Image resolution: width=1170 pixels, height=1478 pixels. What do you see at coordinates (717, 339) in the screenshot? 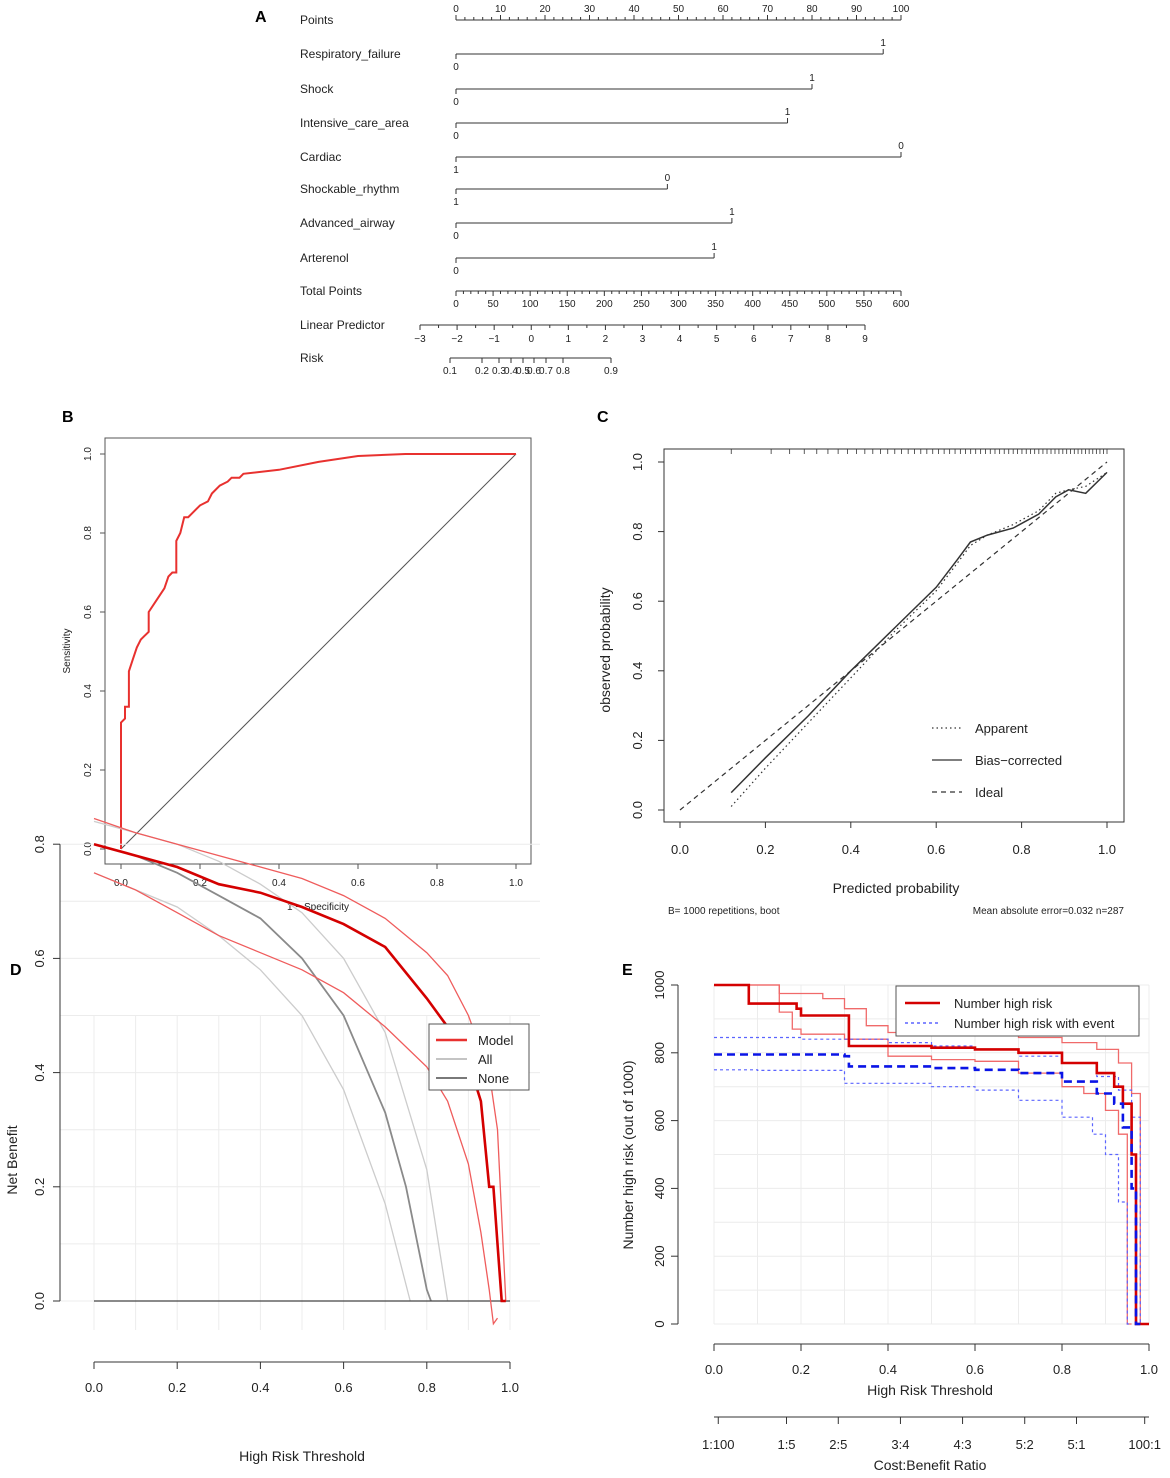
I see `linear-predictor-tick-label: 5` at bounding box center [717, 339].